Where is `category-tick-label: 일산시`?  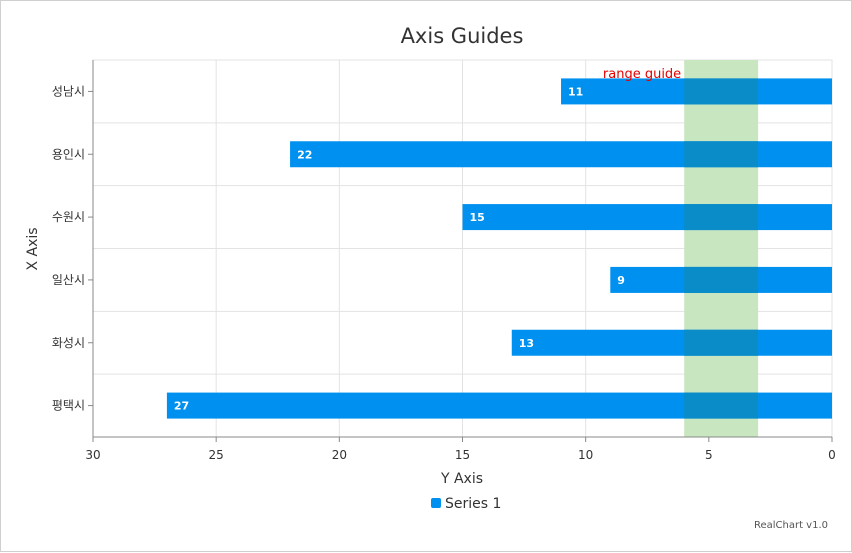
category-tick-label: 일산시 is located at coordinates (68, 280).